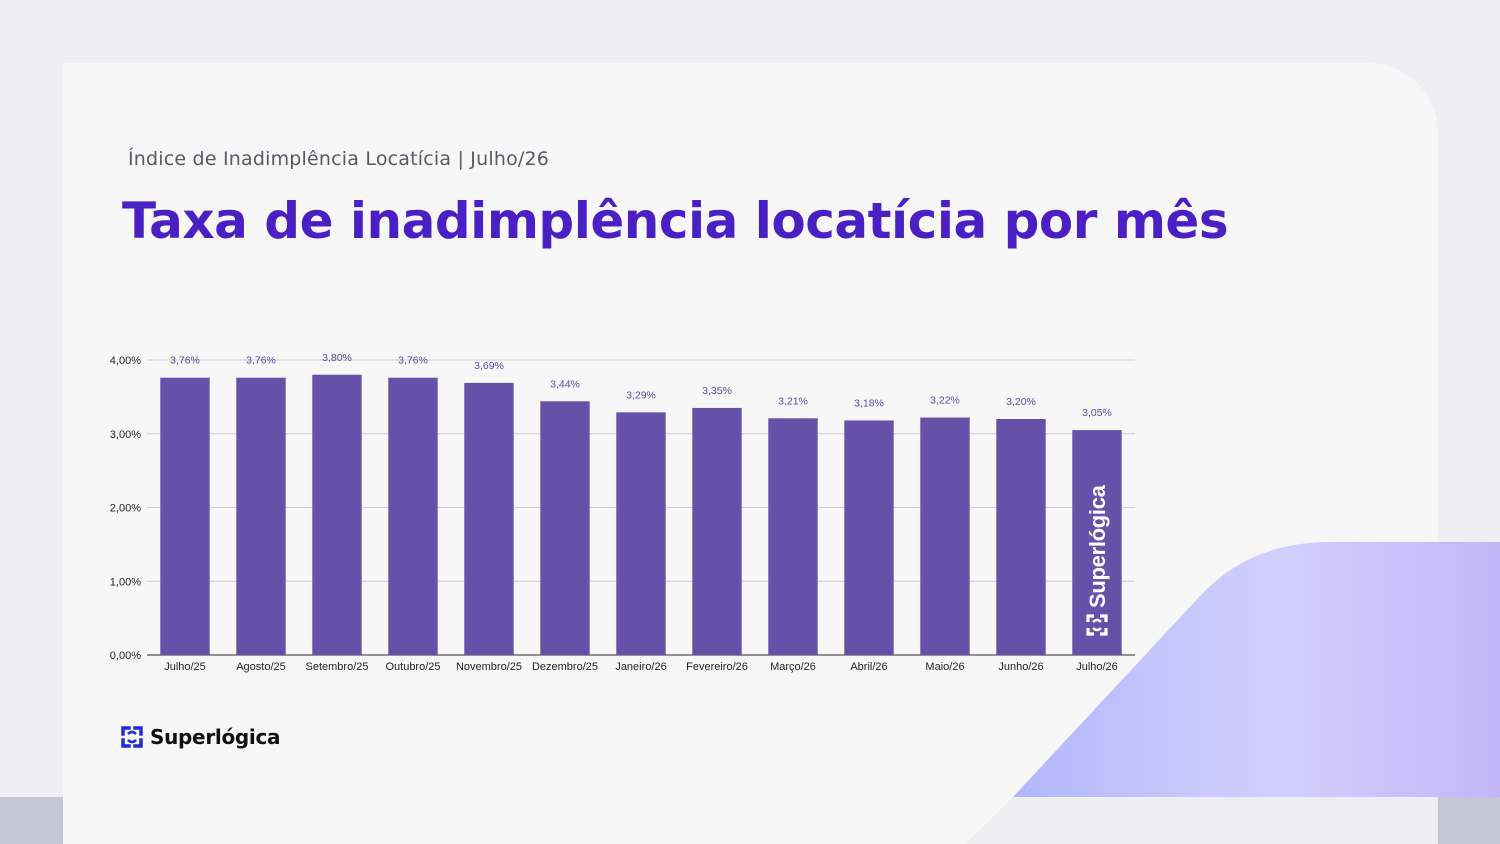 The image size is (1500, 844). Describe the element at coordinates (565, 667) in the screenshot. I see `x-tick-label: Dezembro/25` at that location.